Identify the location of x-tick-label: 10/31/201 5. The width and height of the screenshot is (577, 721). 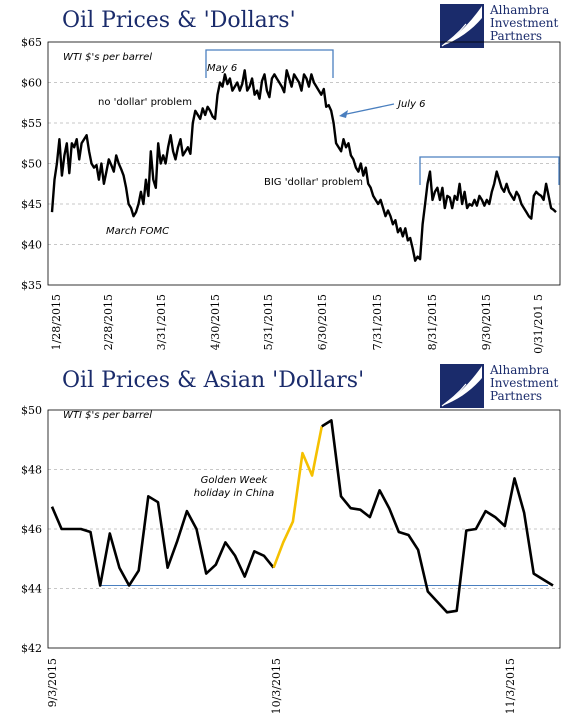
(538, 324).